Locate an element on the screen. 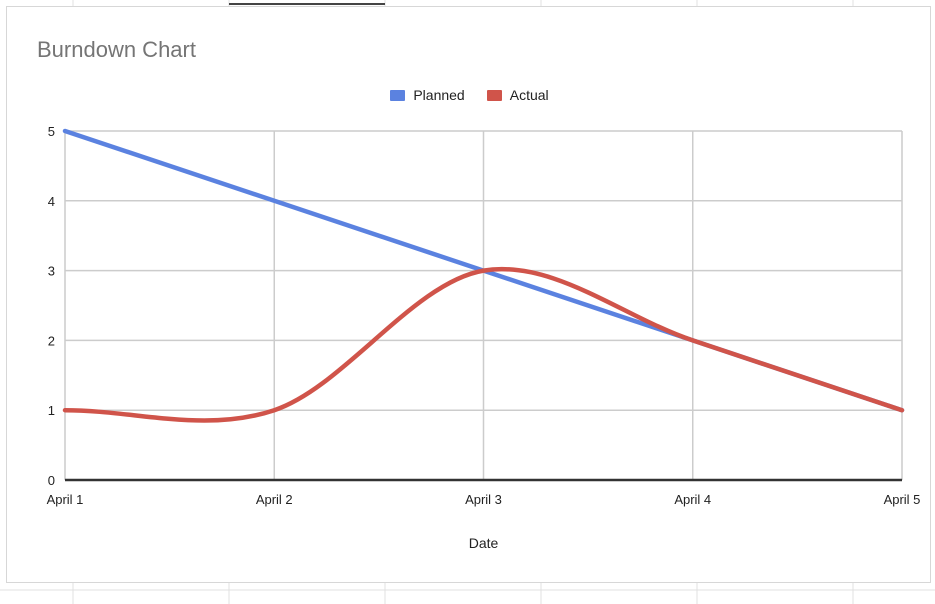 This screenshot has height=604, width=935. x-tick-label: April 3 is located at coordinates (483, 499).